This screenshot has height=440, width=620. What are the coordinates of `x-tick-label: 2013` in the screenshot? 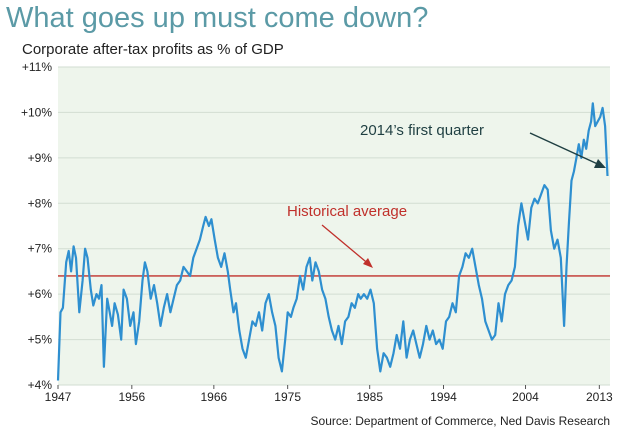 It's located at (599, 397).